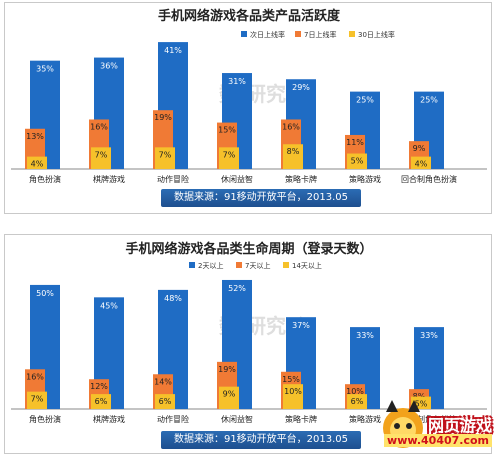  What do you see at coordinates (257, 265) in the screenshot?
I see `legend-label: 7天以上` at bounding box center [257, 265].